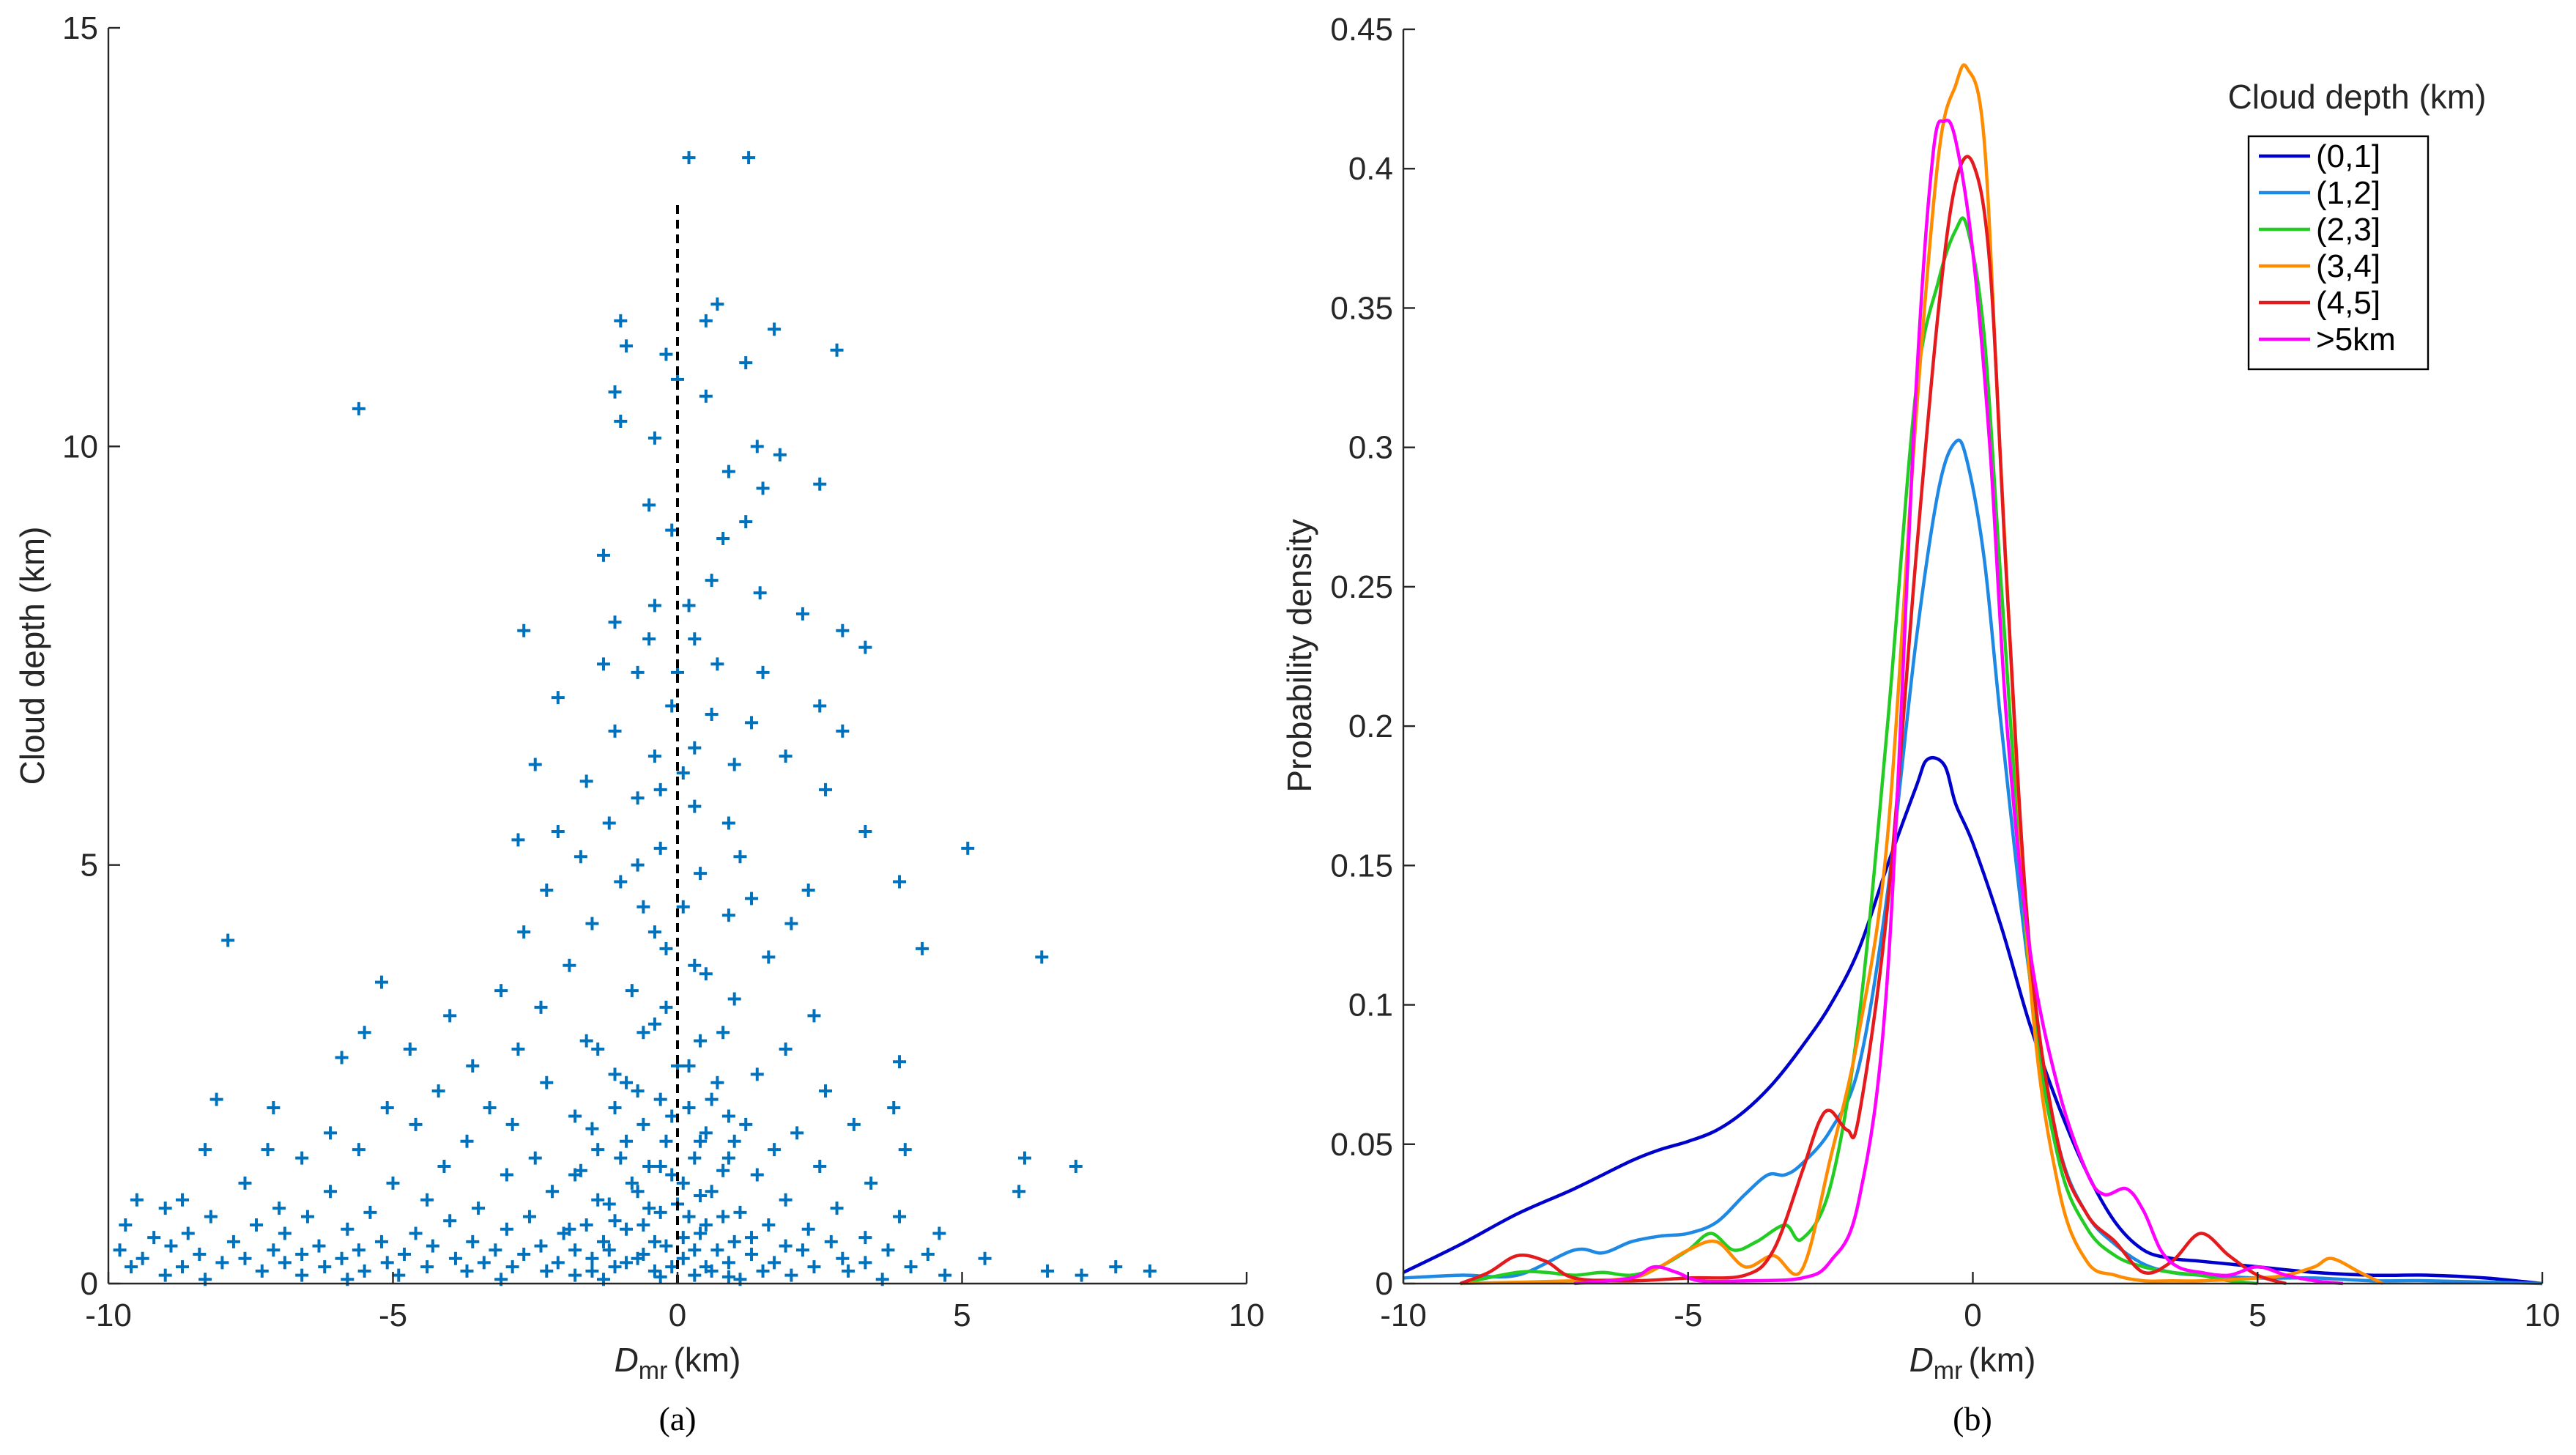 Image resolution: width=2576 pixels, height=1455 pixels. What do you see at coordinates (677, 1418) in the screenshot?
I see `panel-a-caption: (a)` at bounding box center [677, 1418].